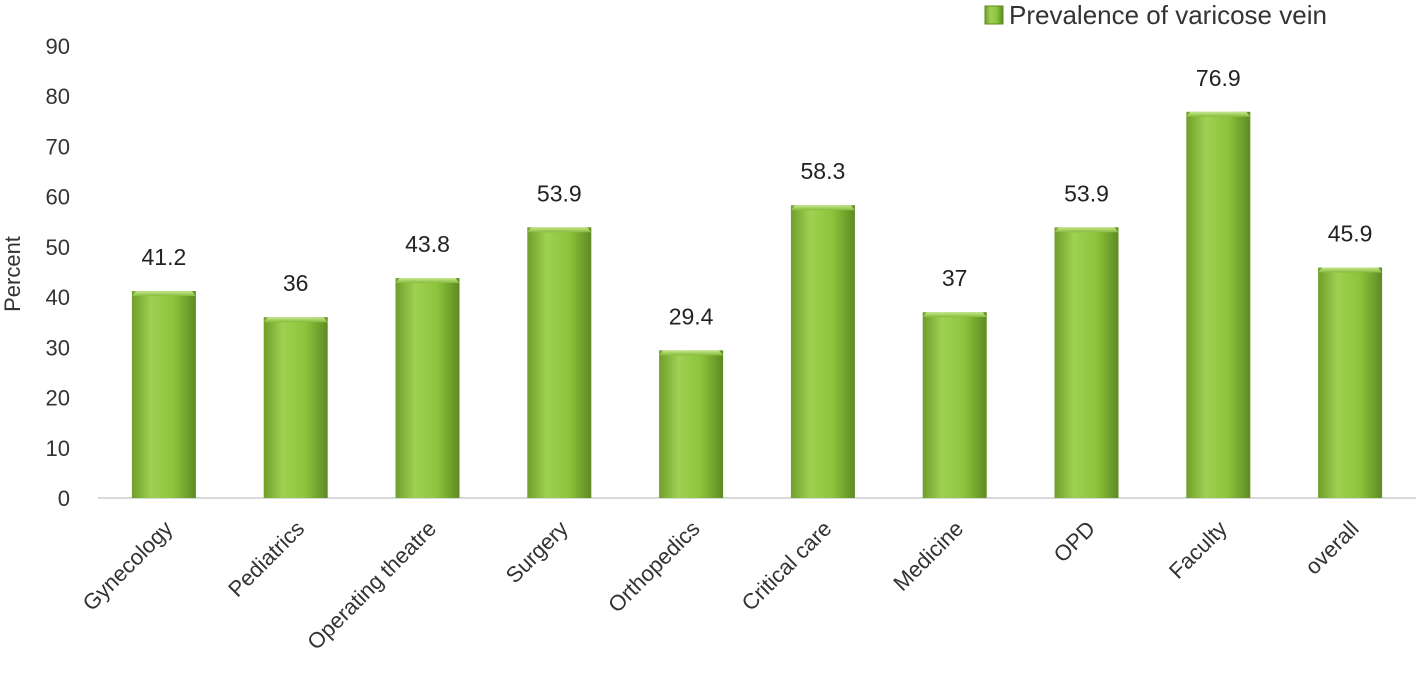 The width and height of the screenshot is (1418, 695). I want to click on y-tick-label: 20, so click(58, 398).